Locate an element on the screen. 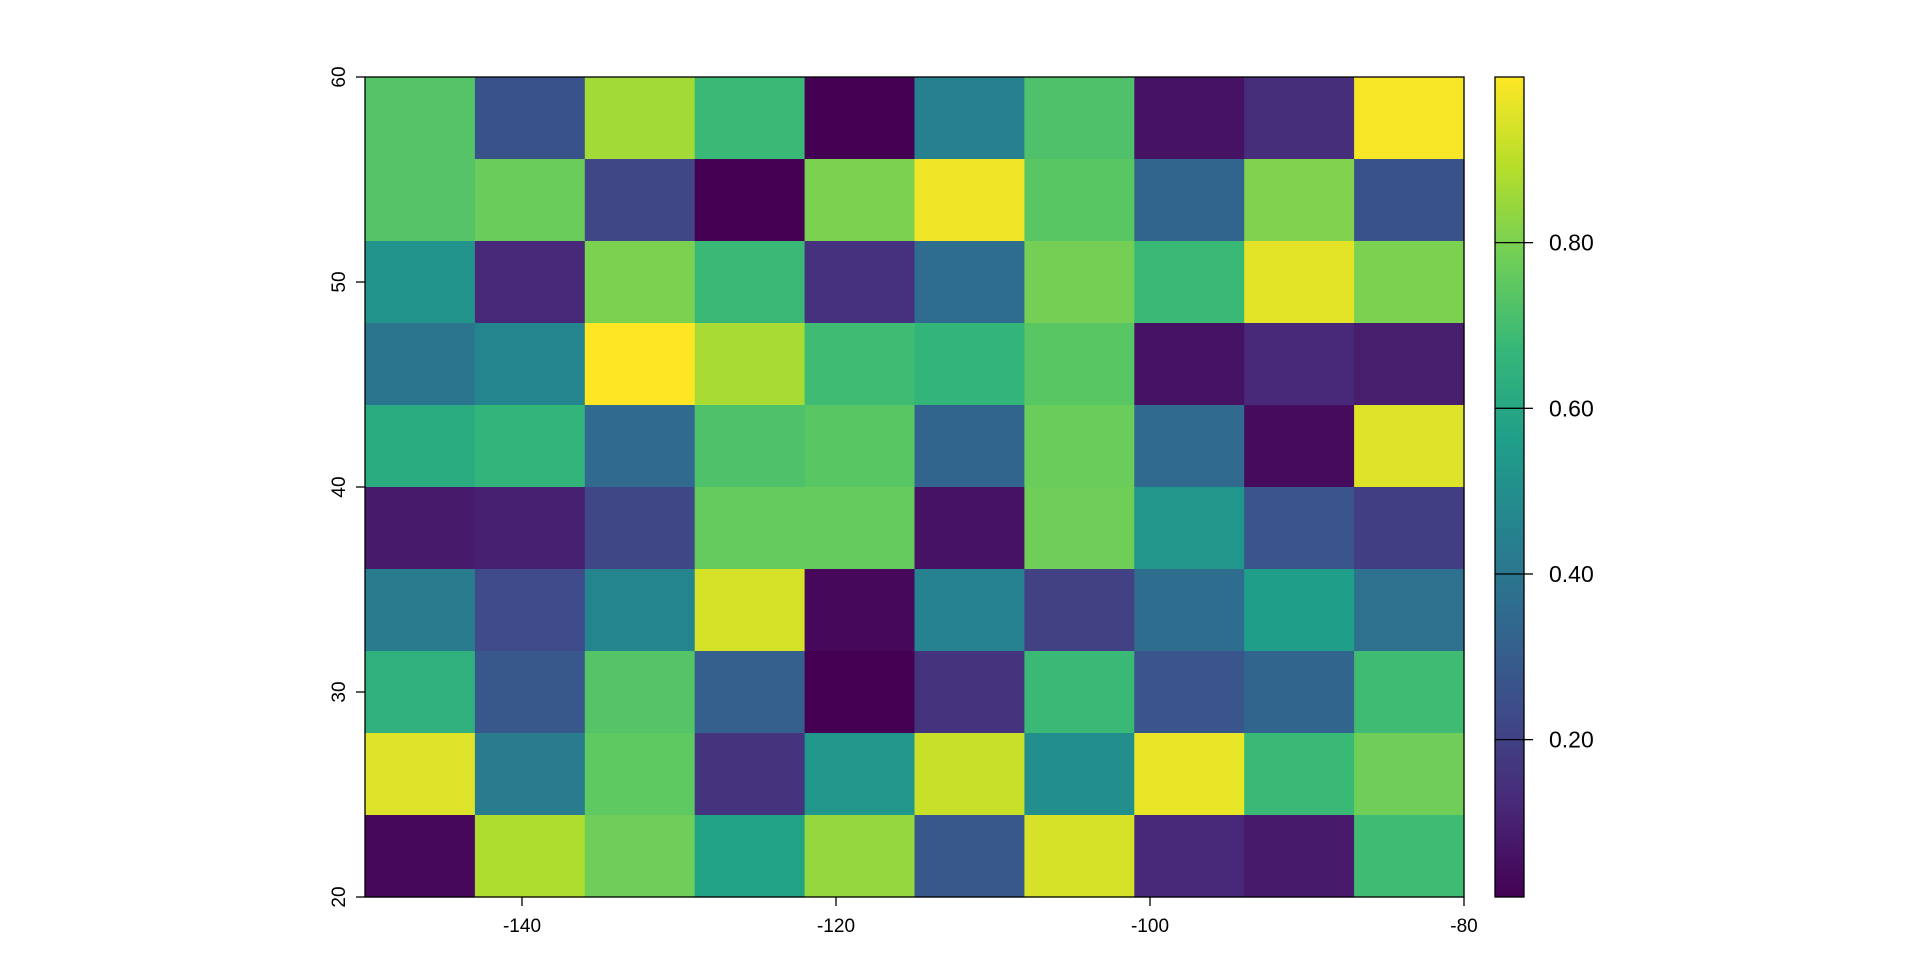 This screenshot has width=1920, height=960. heatmap-cell-r5-c8 is located at coordinates (1299, 528).